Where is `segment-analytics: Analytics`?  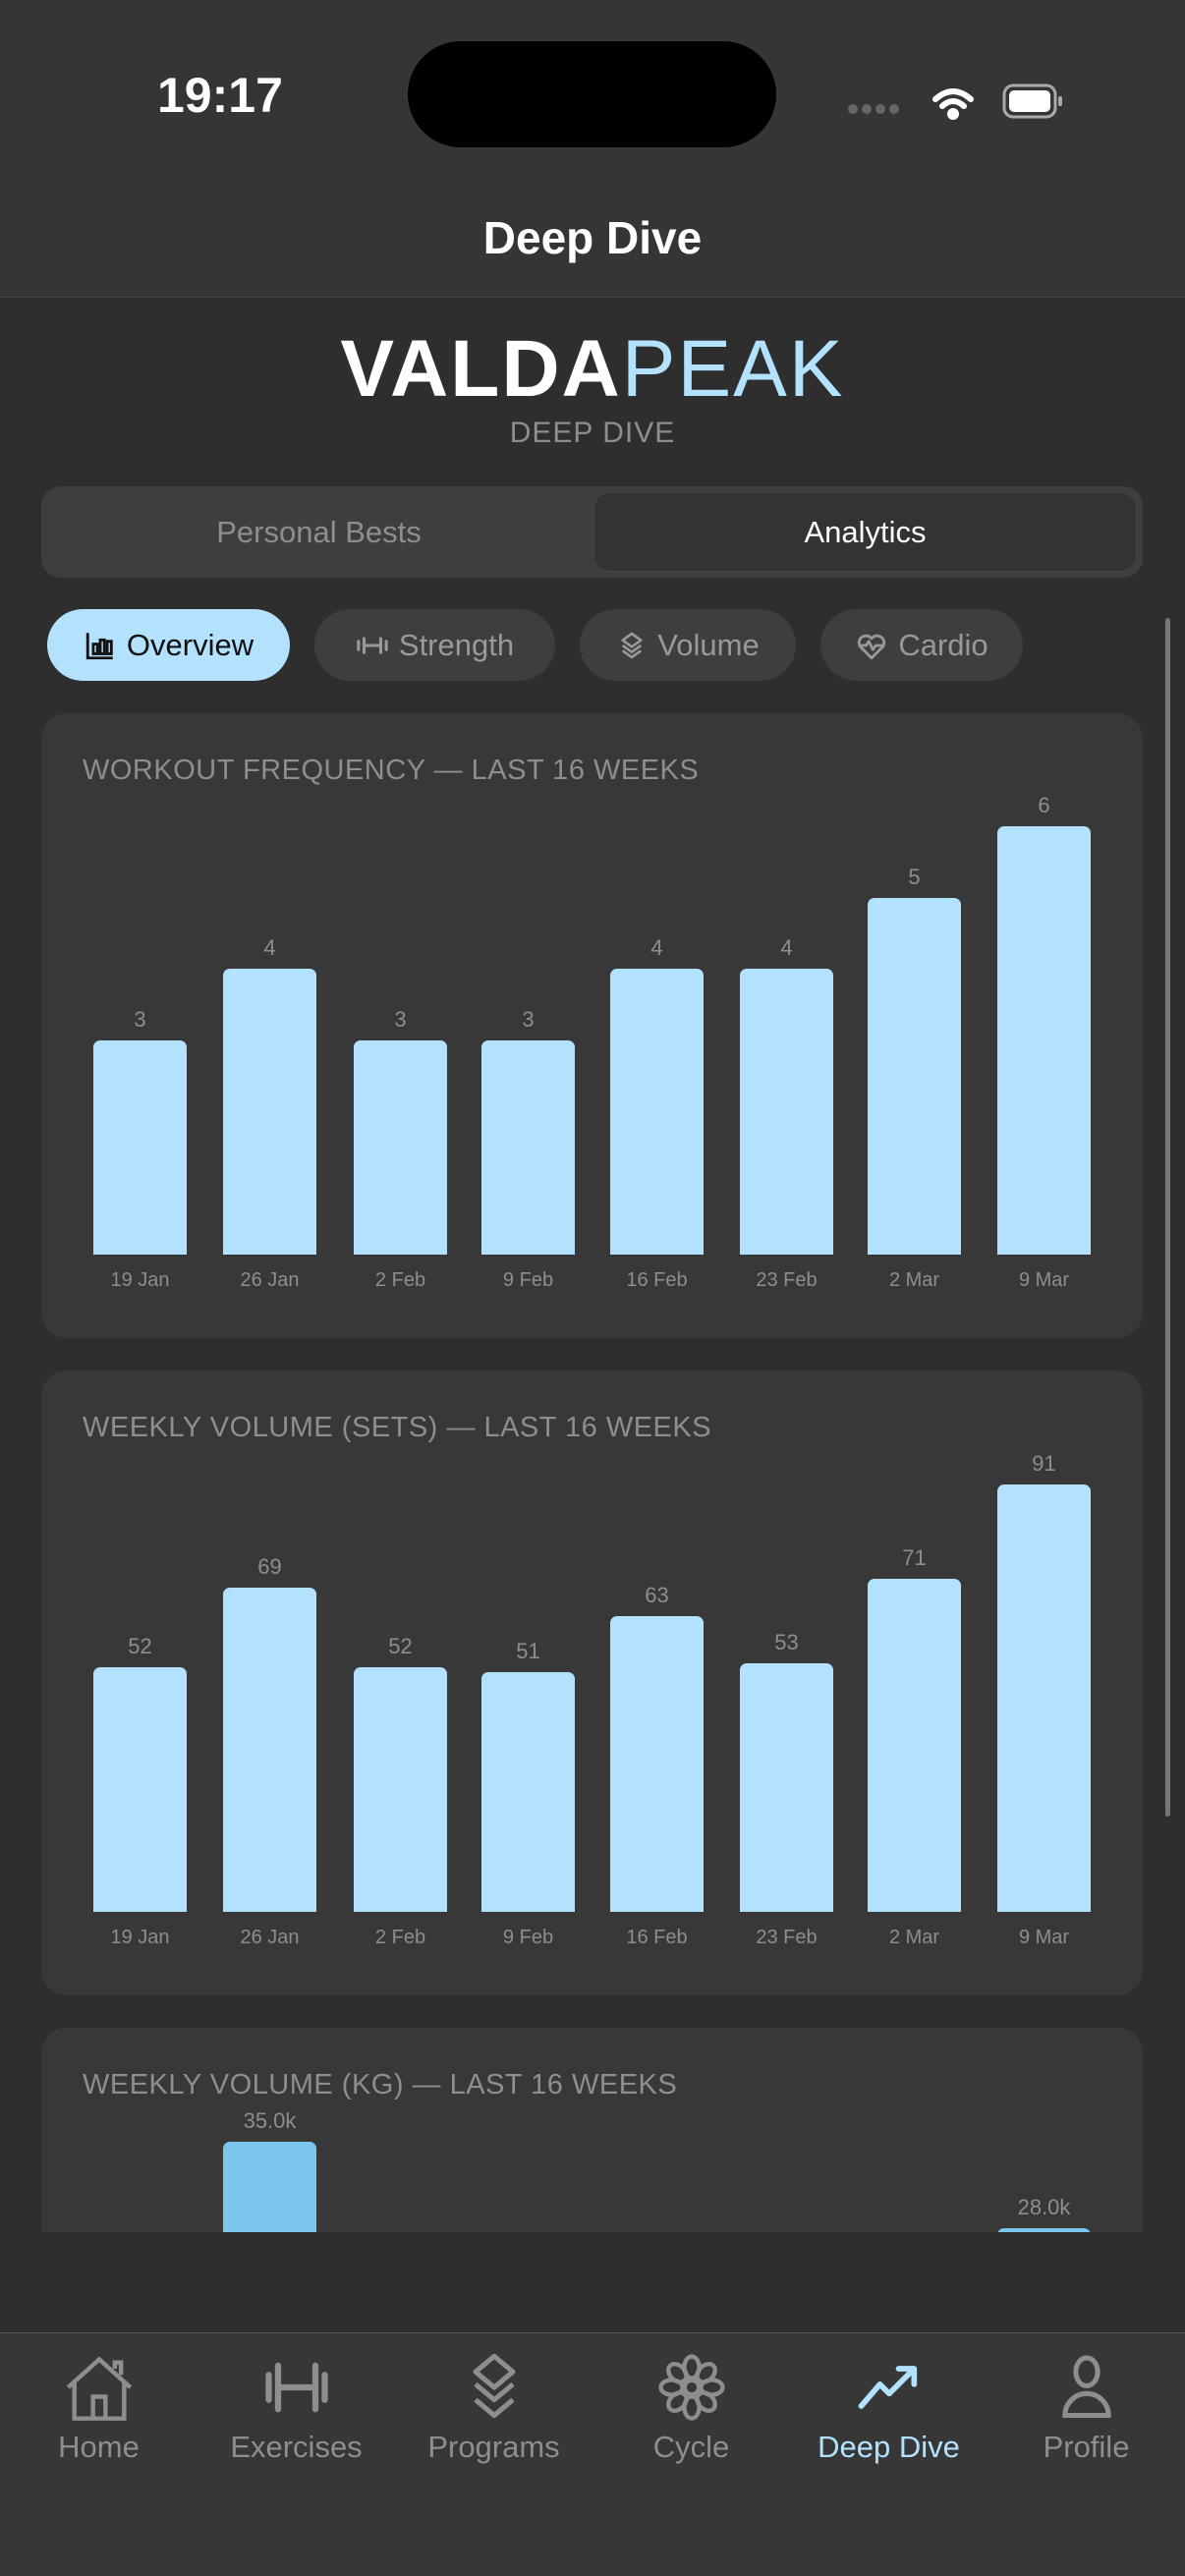
segment-analytics: Analytics is located at coordinates (865, 532).